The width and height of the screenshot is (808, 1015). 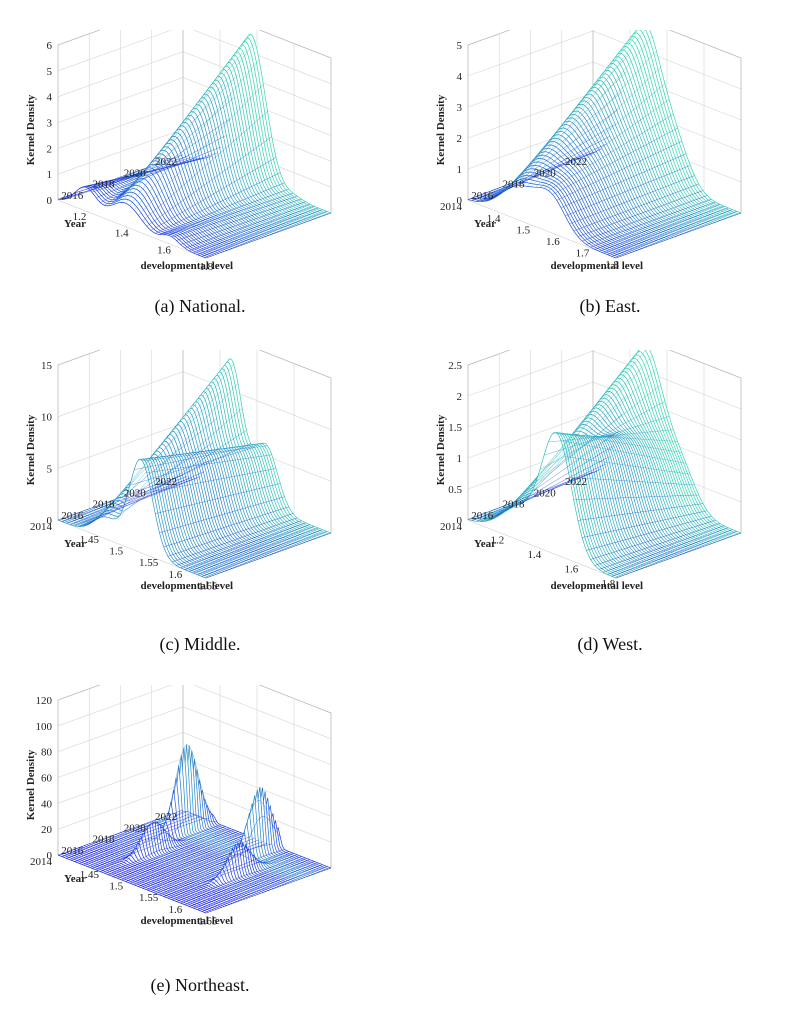 What do you see at coordinates (166, 482) in the screenshot?
I see `y-tick-label: 2022` at bounding box center [166, 482].